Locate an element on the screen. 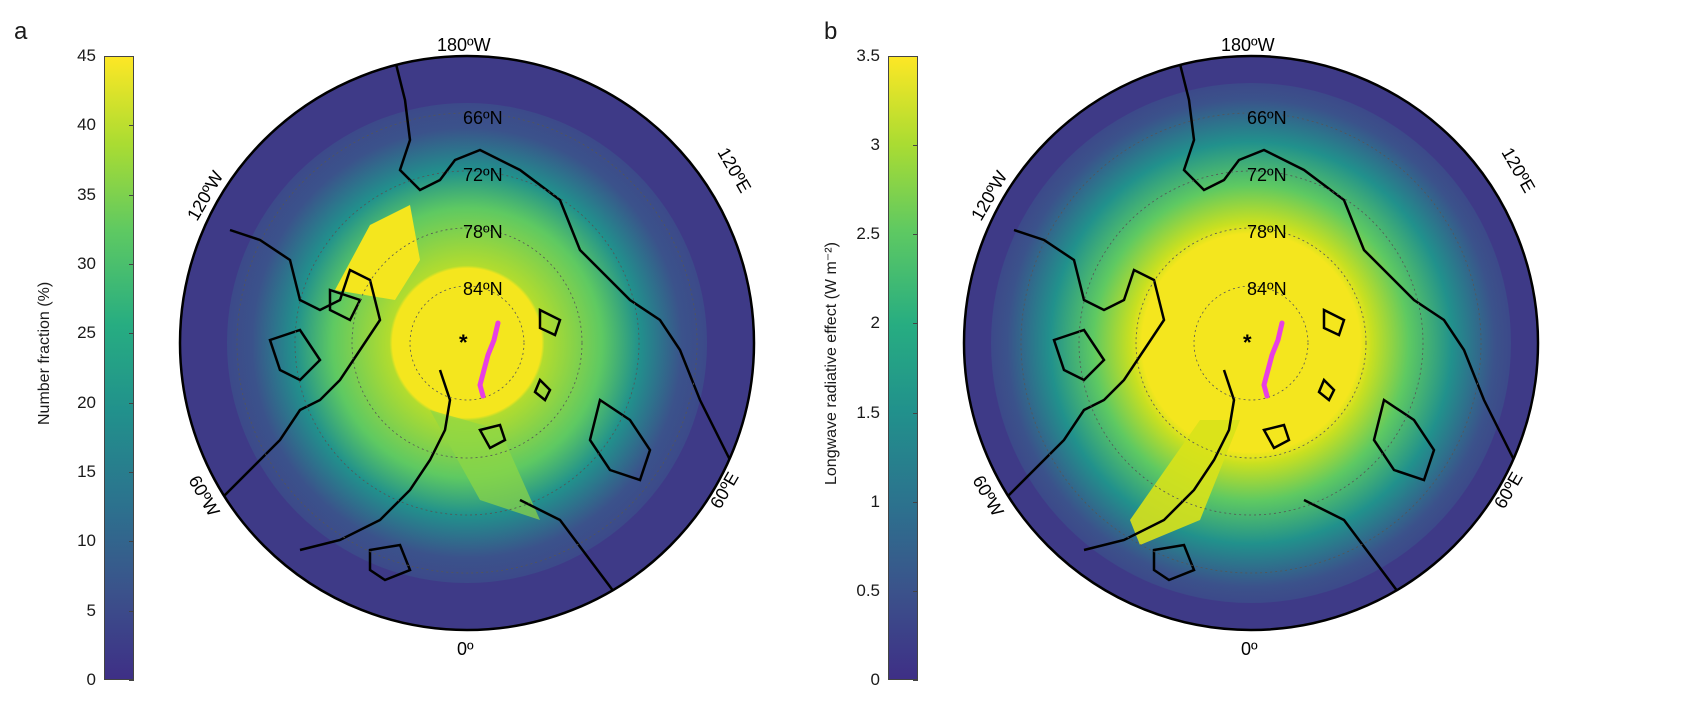 This screenshot has width=1697, height=727. lon-label-a-upper-right: 120ºE is located at coordinates (735, 170).